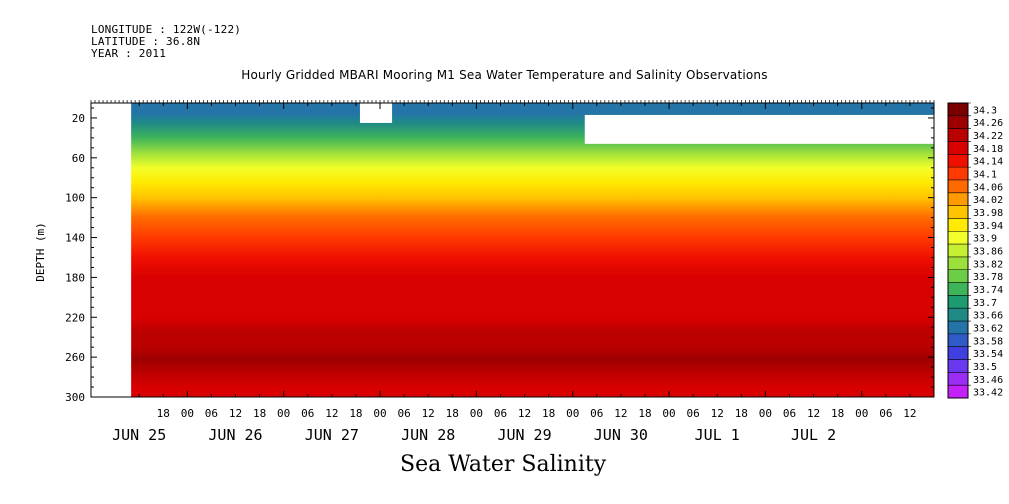  I want to click on colorbar-label: 34.02, so click(988, 200).